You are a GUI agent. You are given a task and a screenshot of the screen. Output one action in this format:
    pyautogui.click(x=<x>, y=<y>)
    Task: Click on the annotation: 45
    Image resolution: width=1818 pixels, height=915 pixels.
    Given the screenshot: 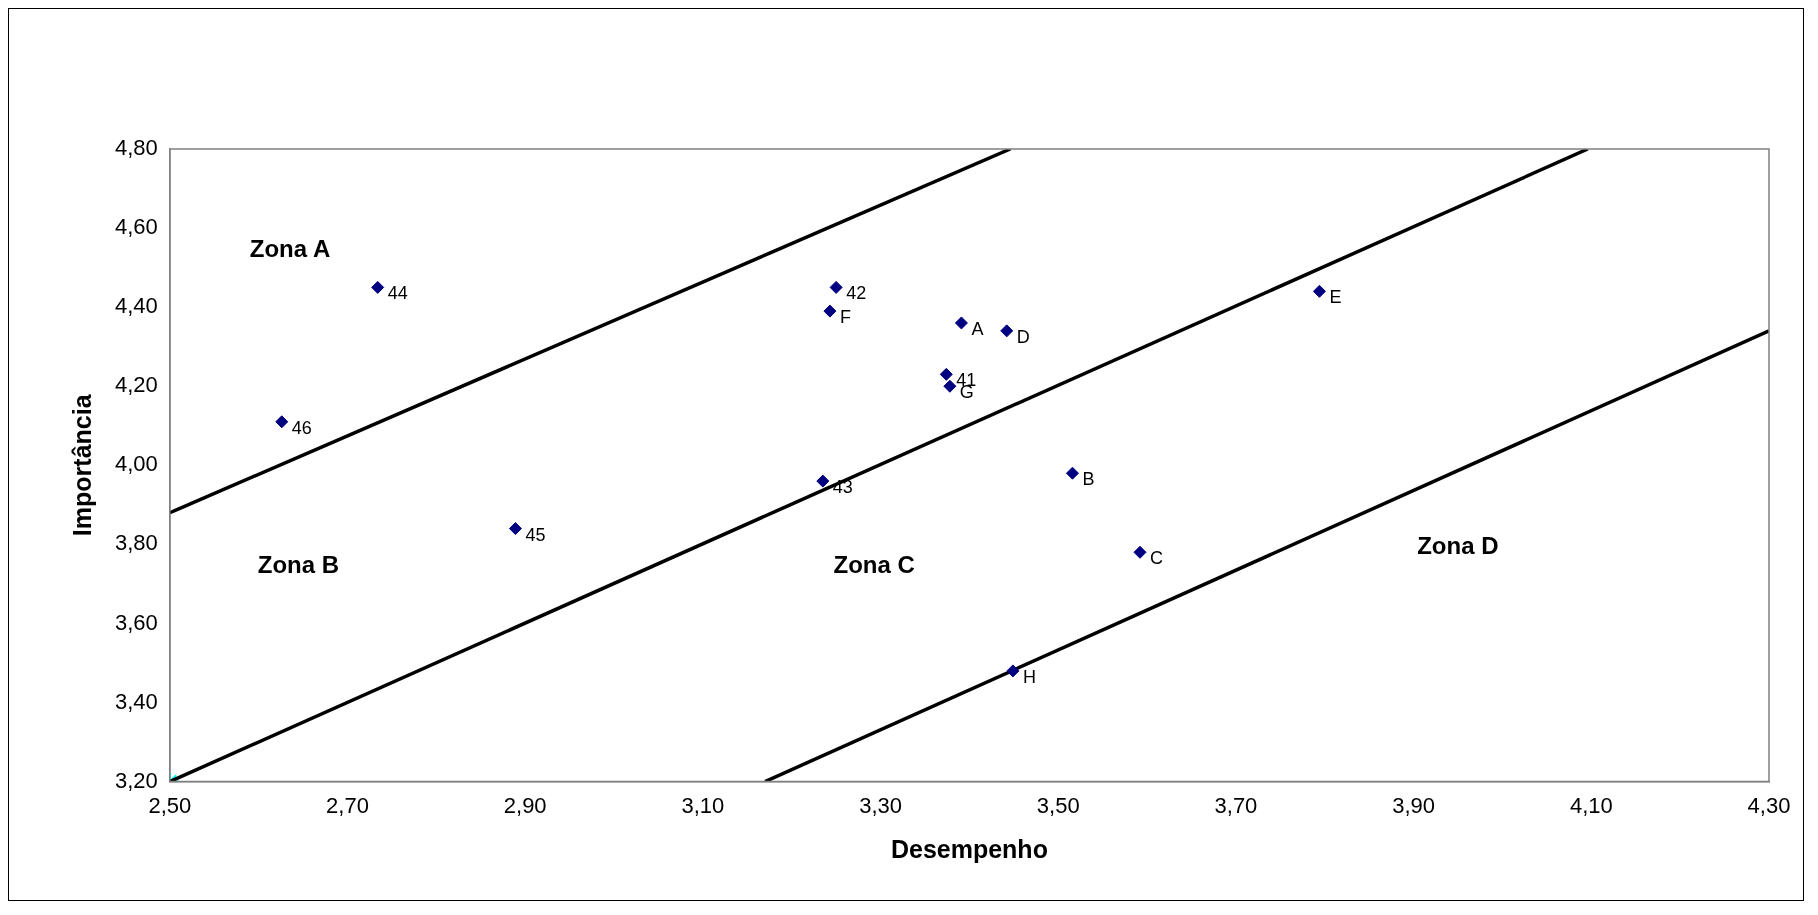 What is the action you would take?
    pyautogui.click(x=535, y=534)
    